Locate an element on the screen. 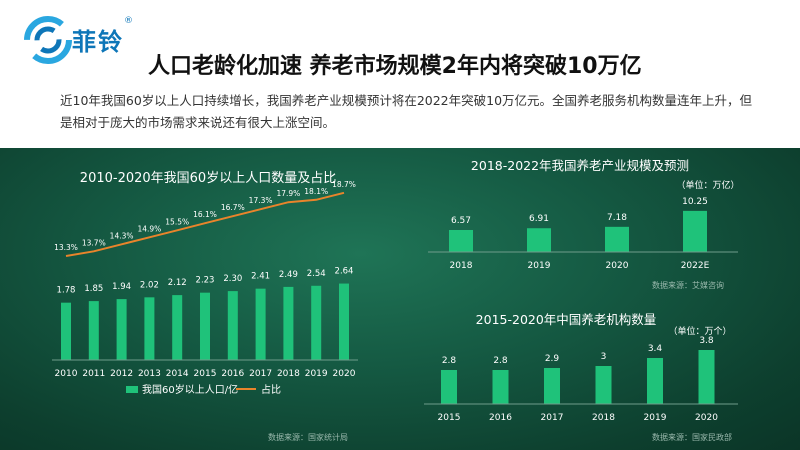 The image size is (800, 450). industry-bar-label: 6.57 is located at coordinates (461, 221).